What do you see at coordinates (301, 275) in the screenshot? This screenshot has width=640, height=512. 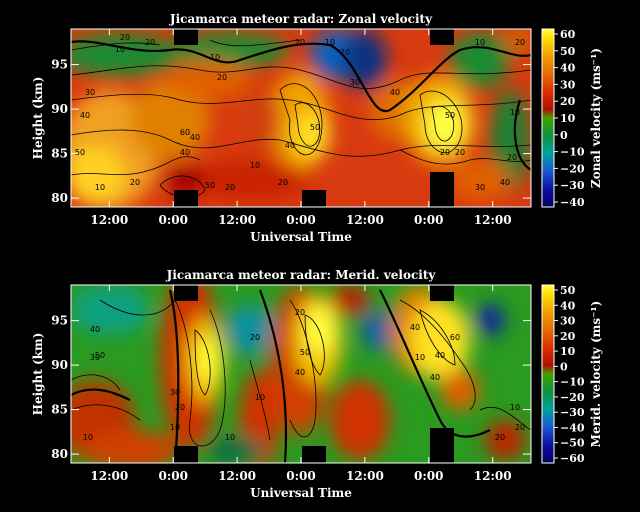 I see `chart-title: Jicamarca meteor radar: Merid. velocity` at bounding box center [301, 275].